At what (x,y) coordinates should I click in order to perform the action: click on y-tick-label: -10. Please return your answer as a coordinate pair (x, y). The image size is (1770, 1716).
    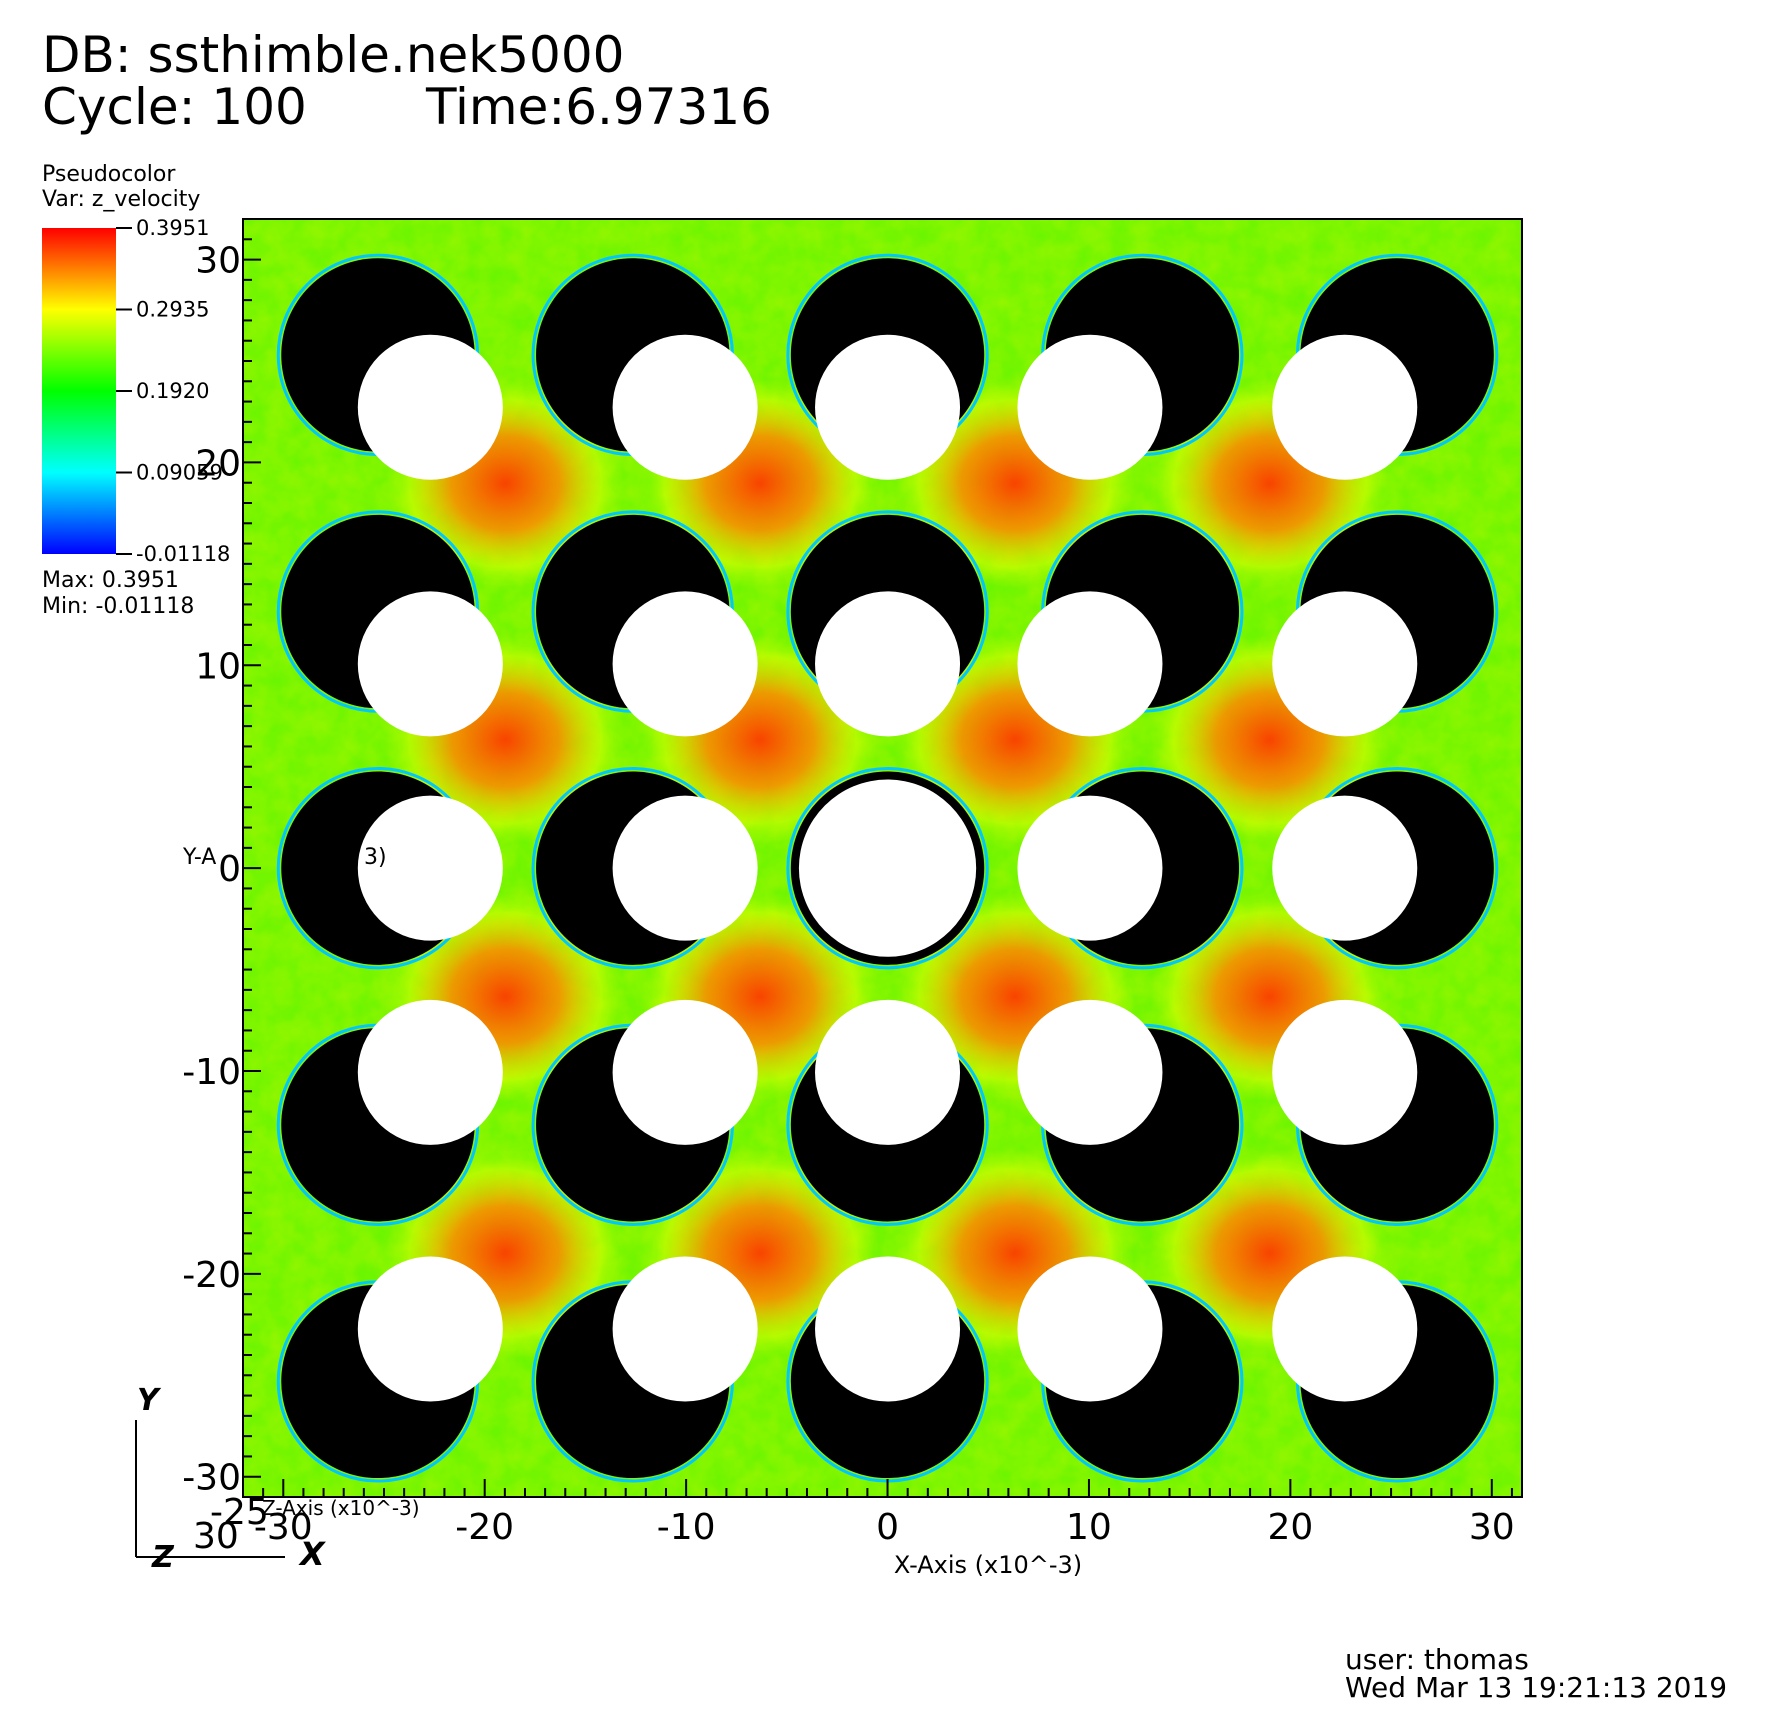
    Looking at the image, I should click on (211, 1072).